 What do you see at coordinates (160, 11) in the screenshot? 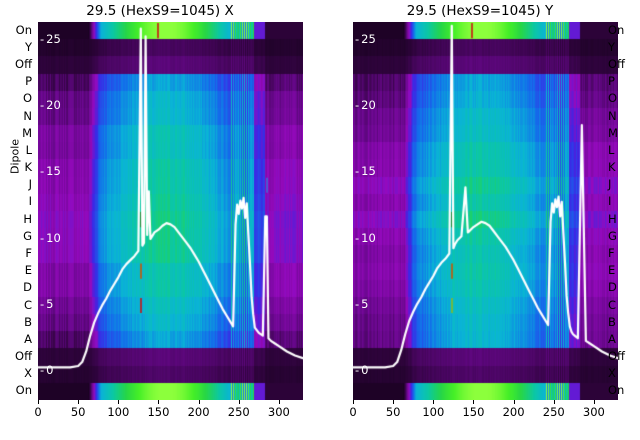
I see `panel-x-title: 29.5 (HexS9=1045) X` at bounding box center [160, 11].